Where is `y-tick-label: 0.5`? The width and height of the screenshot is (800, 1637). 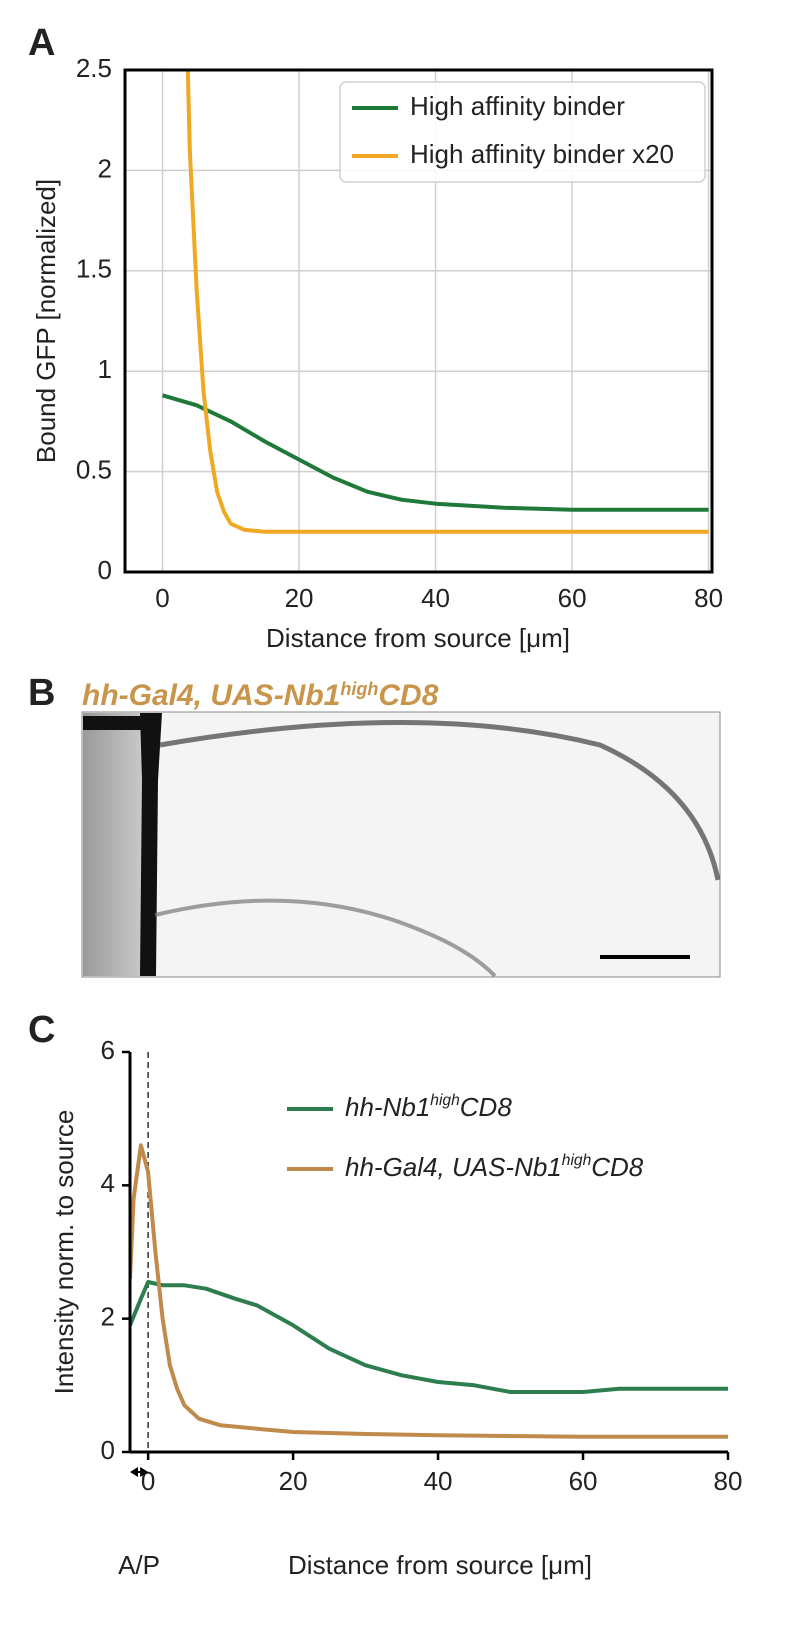
y-tick-label: 0.5 is located at coordinates (94, 469).